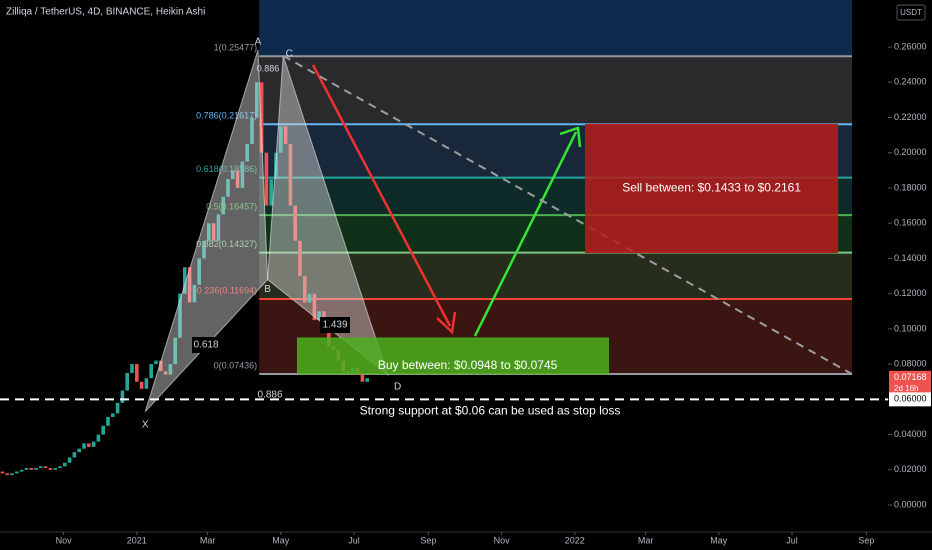 The width and height of the screenshot is (932, 550). What do you see at coordinates (910, 328) in the screenshot?
I see `y-tick-label: 0.10000` at bounding box center [910, 328].